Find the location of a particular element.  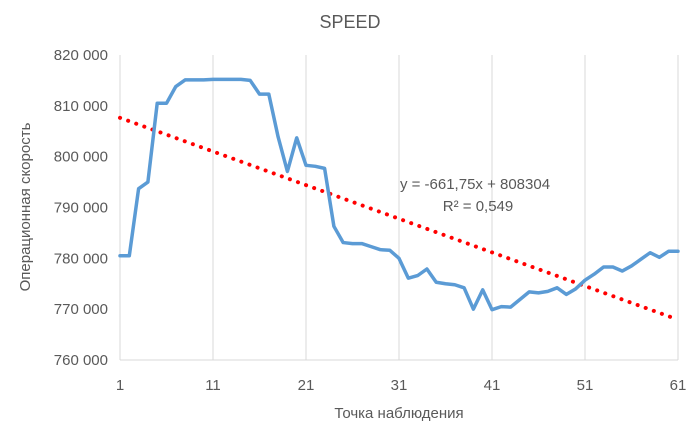

trendline-r-squared: R² = 0,549 is located at coordinates (478, 206).